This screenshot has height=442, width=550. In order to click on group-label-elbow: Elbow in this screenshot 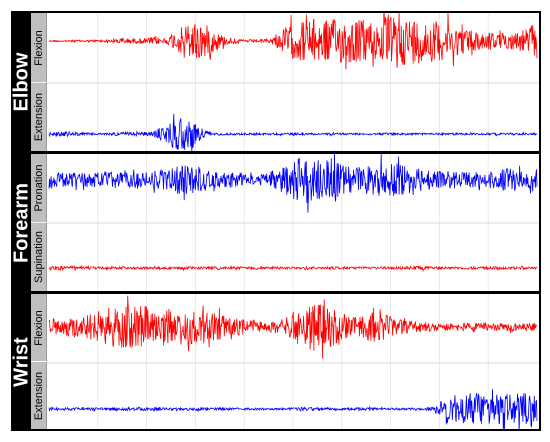, I will do `click(22, 82)`.